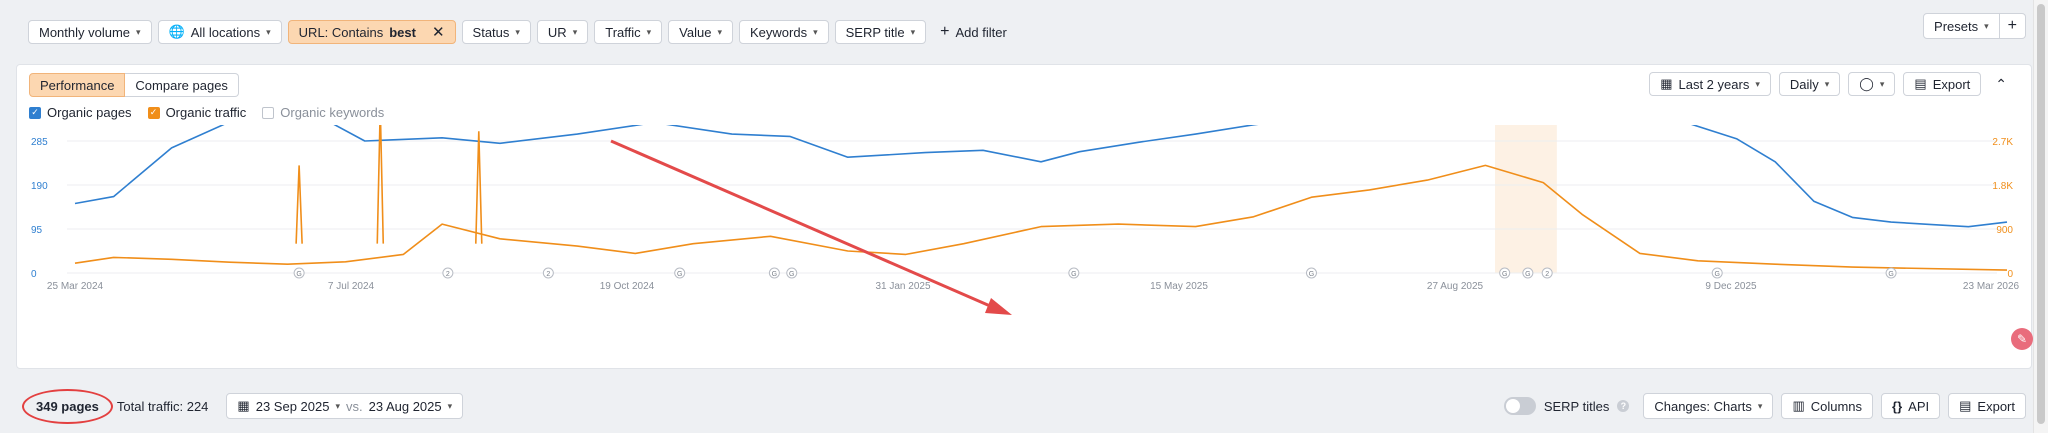 Image resolution: width=2048 pixels, height=433 pixels. What do you see at coordinates (902, 286) in the screenshot?
I see `x-tick-label: 31 Jan 2025` at bounding box center [902, 286].